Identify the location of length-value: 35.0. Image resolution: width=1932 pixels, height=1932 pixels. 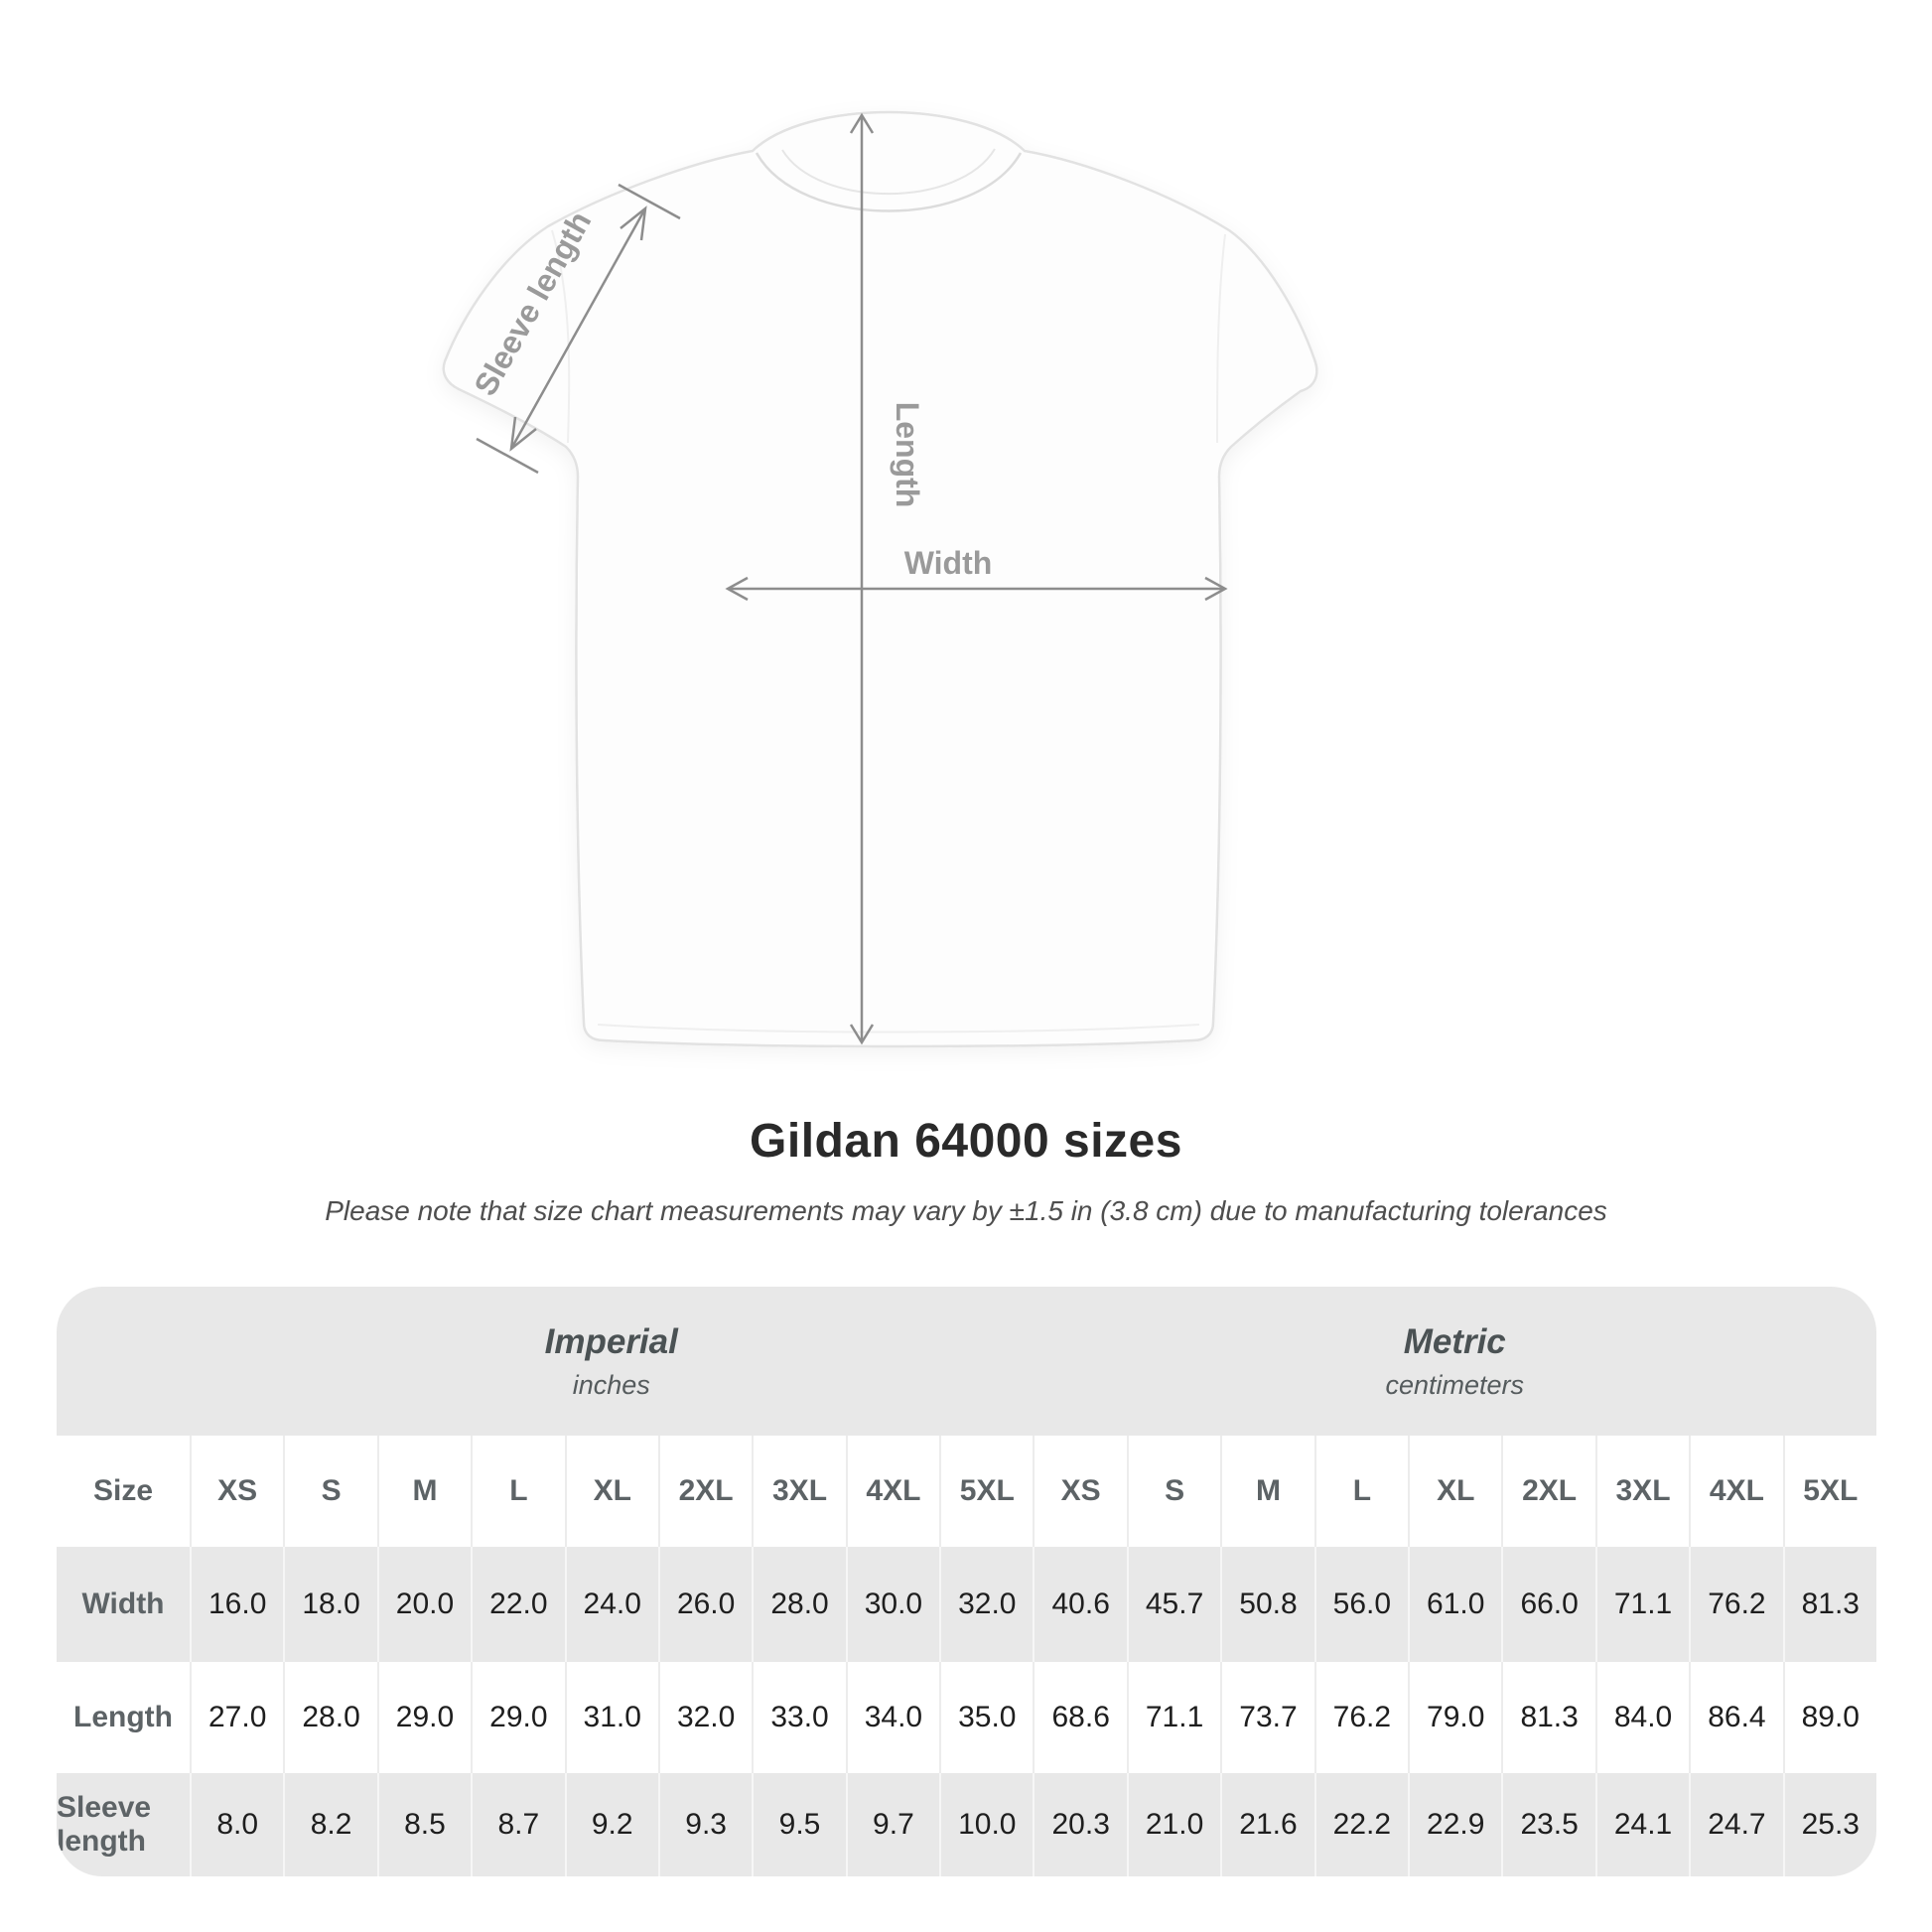
(987, 1717).